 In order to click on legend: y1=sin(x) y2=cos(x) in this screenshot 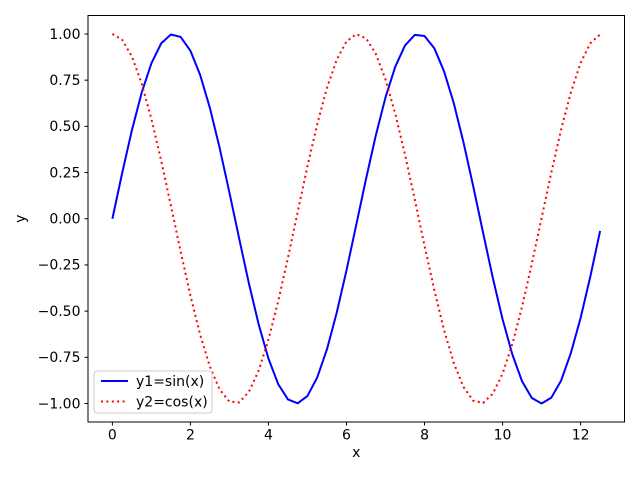, I will do `click(153, 392)`.